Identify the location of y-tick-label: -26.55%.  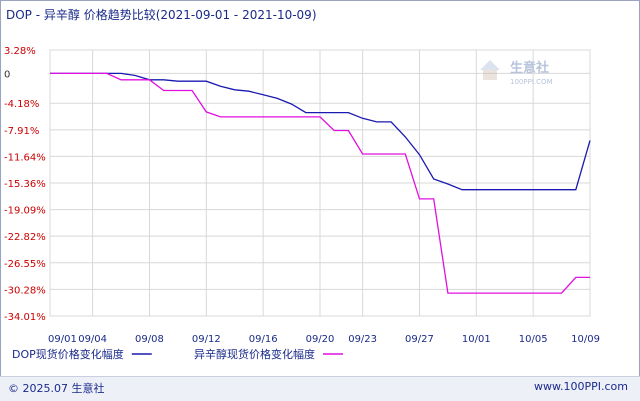
(25, 264).